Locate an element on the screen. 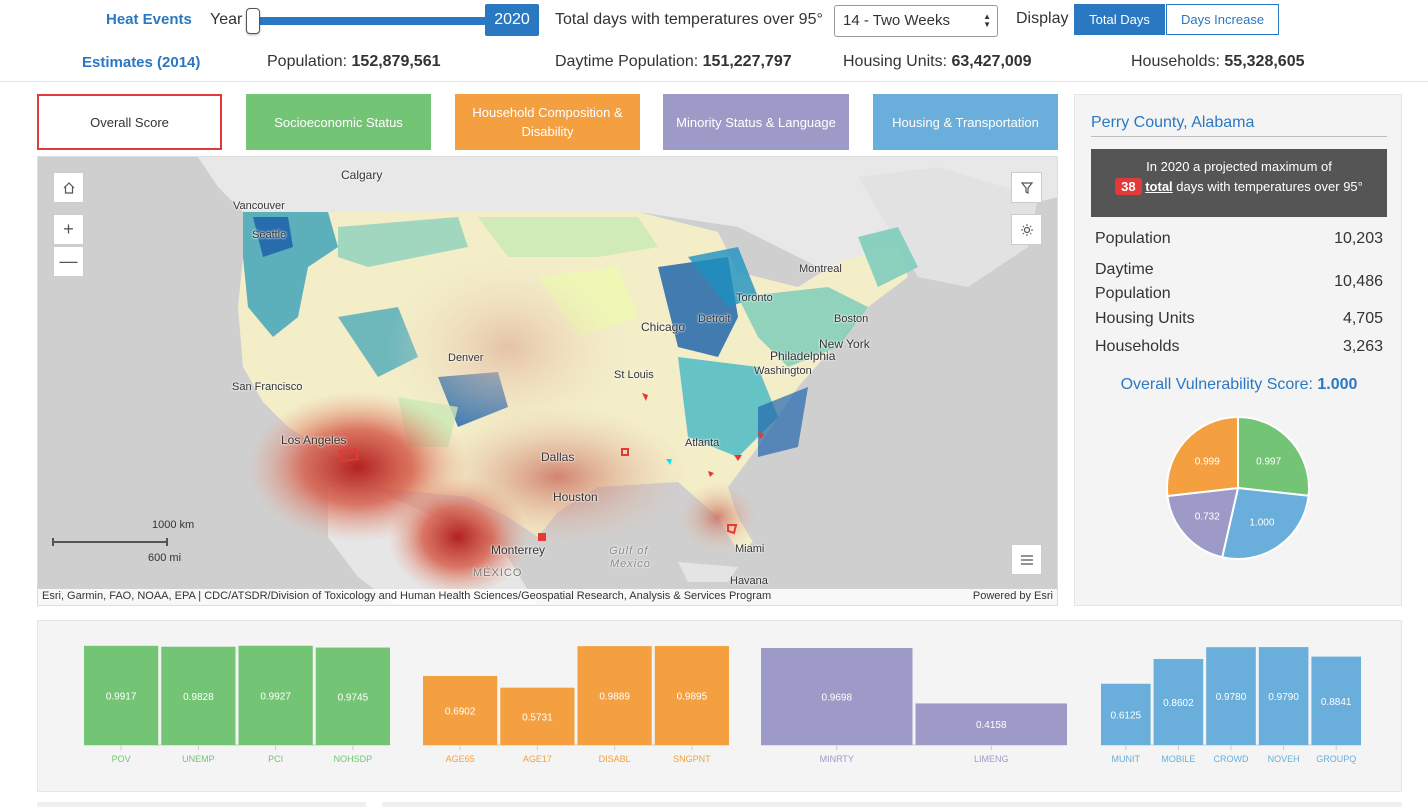 The width and height of the screenshot is (1428, 807). filter-button is located at coordinates (1026, 187).